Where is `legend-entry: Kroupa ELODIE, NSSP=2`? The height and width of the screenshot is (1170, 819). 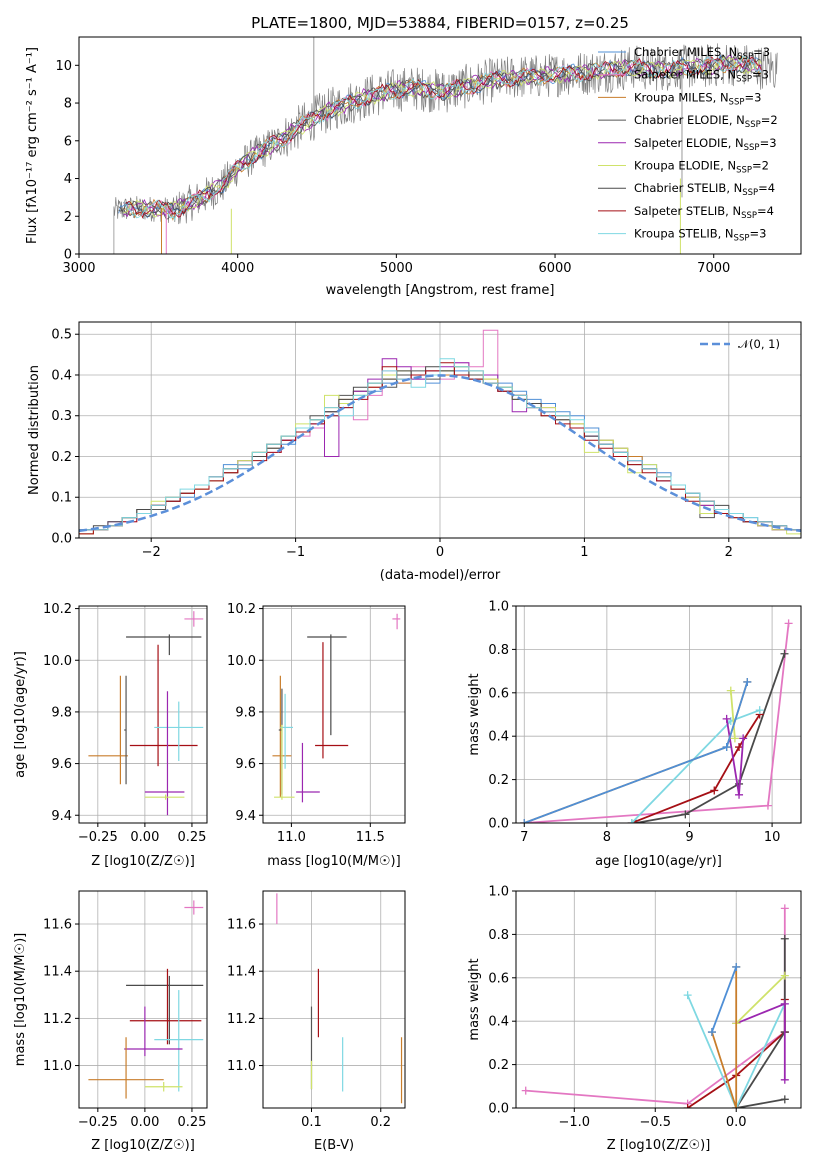
legend-entry: Kroupa ELODIE, NSSP=2 is located at coordinates (701, 167).